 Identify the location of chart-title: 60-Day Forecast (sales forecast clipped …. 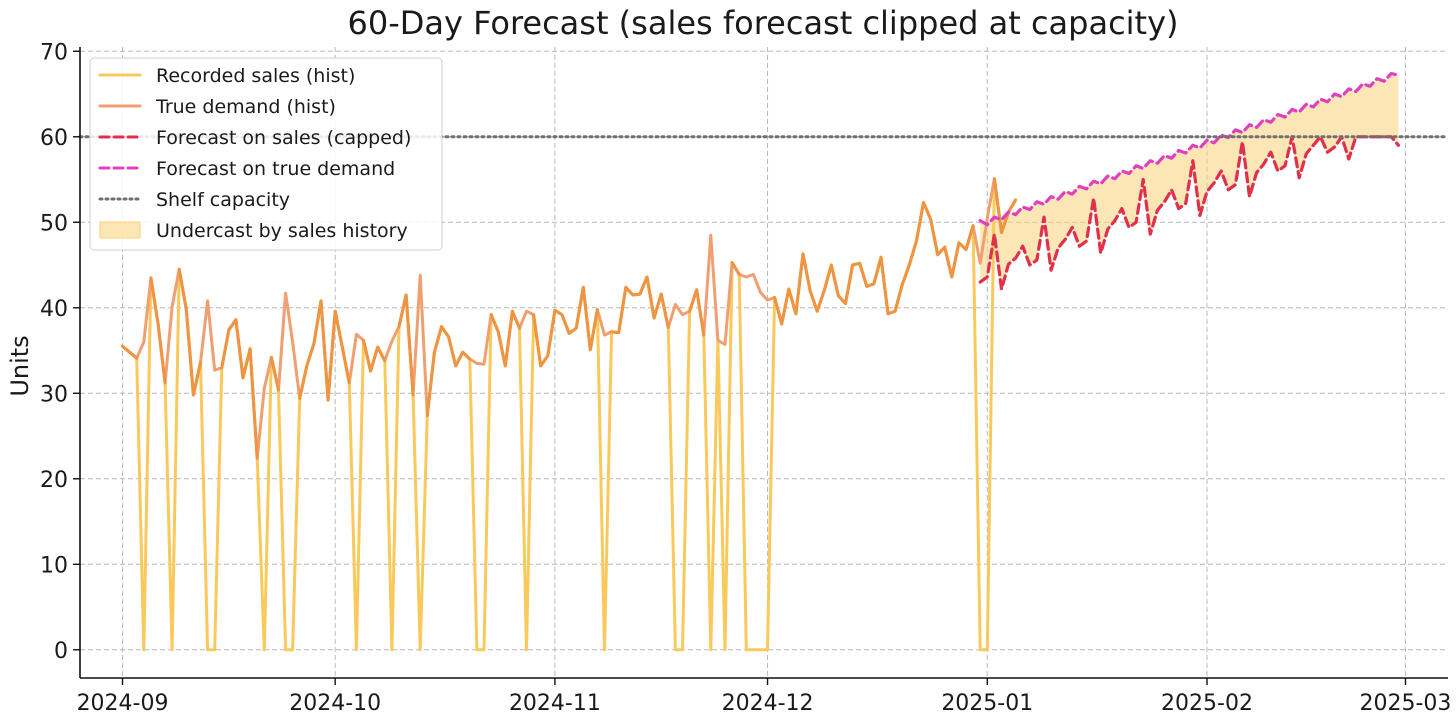
(762, 23).